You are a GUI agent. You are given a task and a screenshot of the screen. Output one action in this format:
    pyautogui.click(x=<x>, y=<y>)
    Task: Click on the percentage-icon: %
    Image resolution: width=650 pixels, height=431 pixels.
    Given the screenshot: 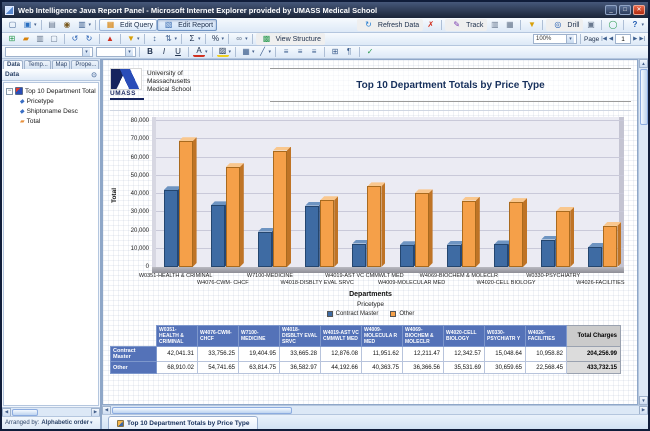 What is the action you would take?
    pyautogui.click(x=215, y=38)
    